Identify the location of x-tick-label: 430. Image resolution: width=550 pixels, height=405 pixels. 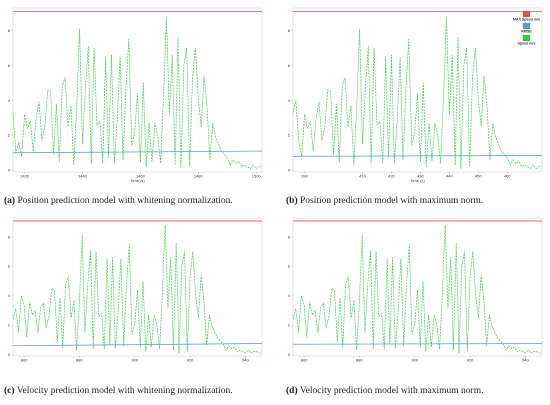
(420, 176).